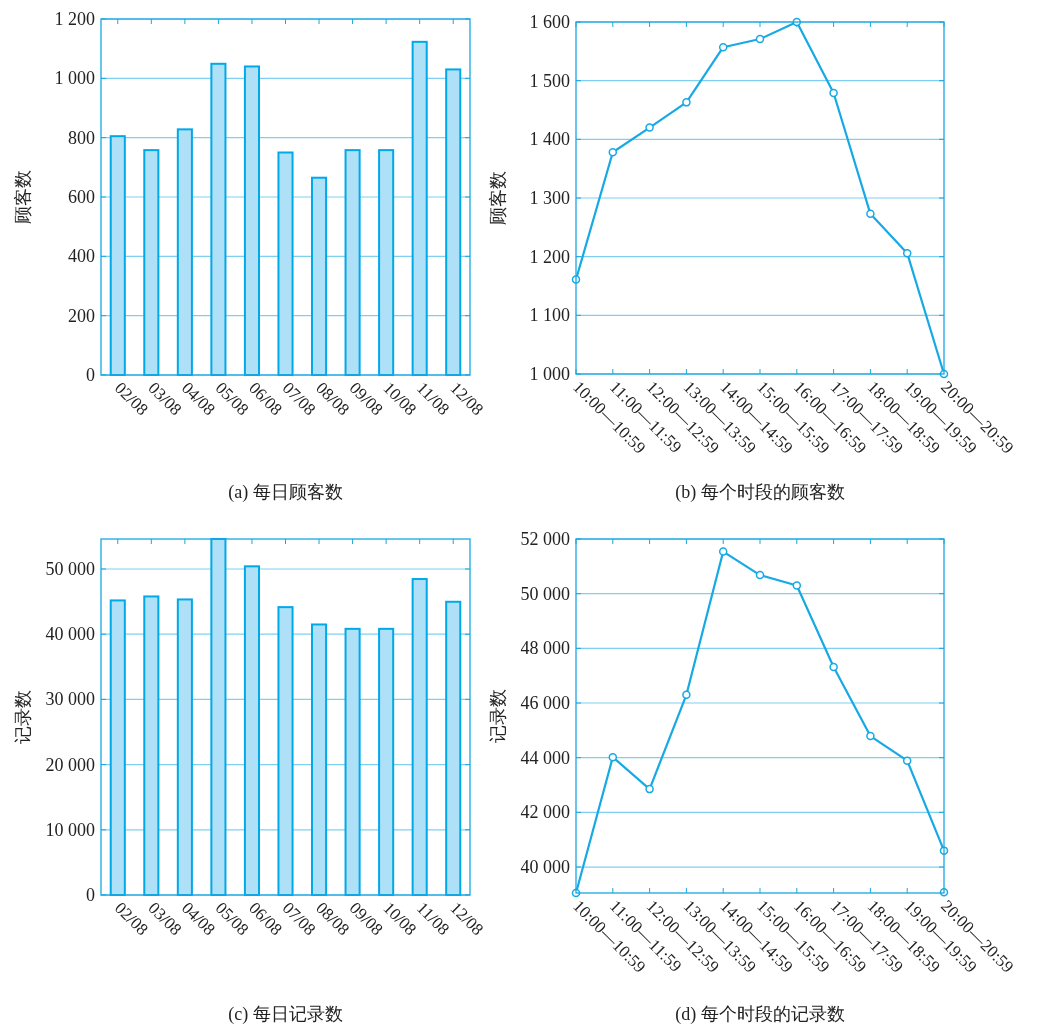  I want to click on y-tick-label: 42 000, so click(545, 812).